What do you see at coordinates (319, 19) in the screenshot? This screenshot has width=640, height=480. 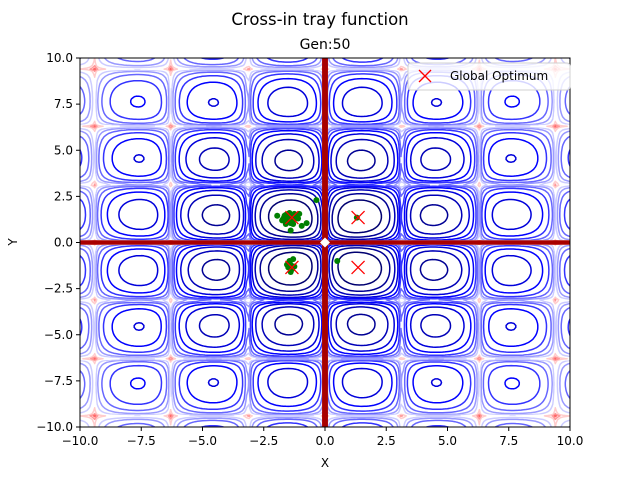 I see `chart-title: Cross-in tray function` at bounding box center [319, 19].